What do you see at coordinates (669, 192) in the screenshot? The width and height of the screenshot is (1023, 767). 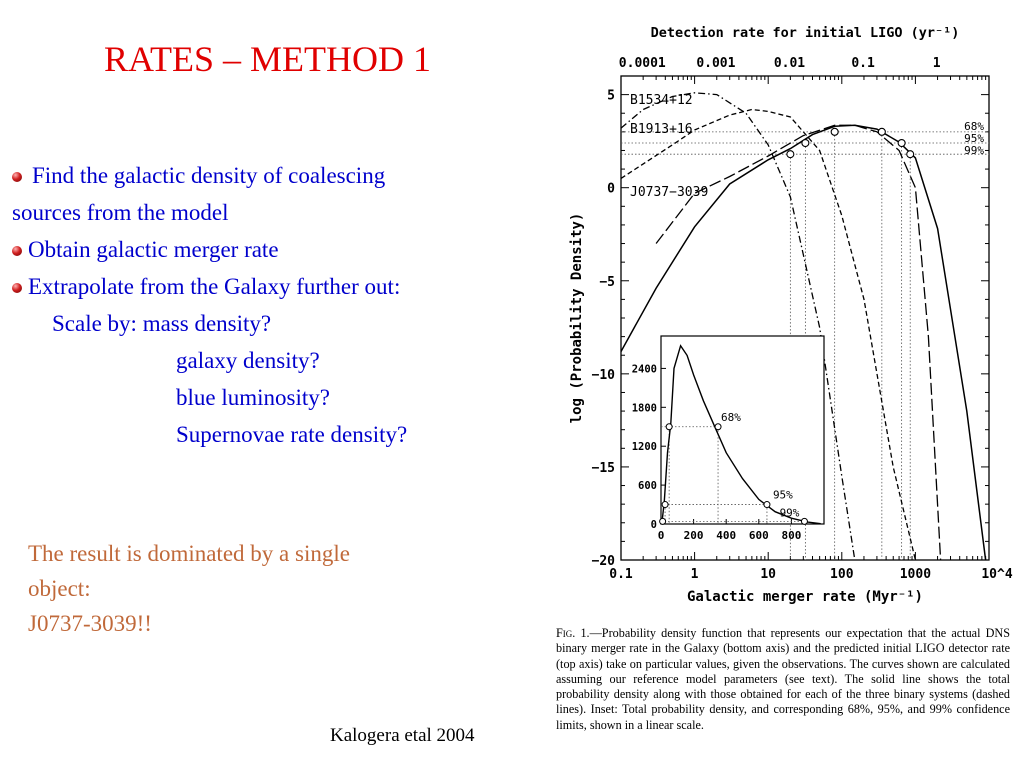 I see `series-label: J0737−3039` at bounding box center [669, 192].